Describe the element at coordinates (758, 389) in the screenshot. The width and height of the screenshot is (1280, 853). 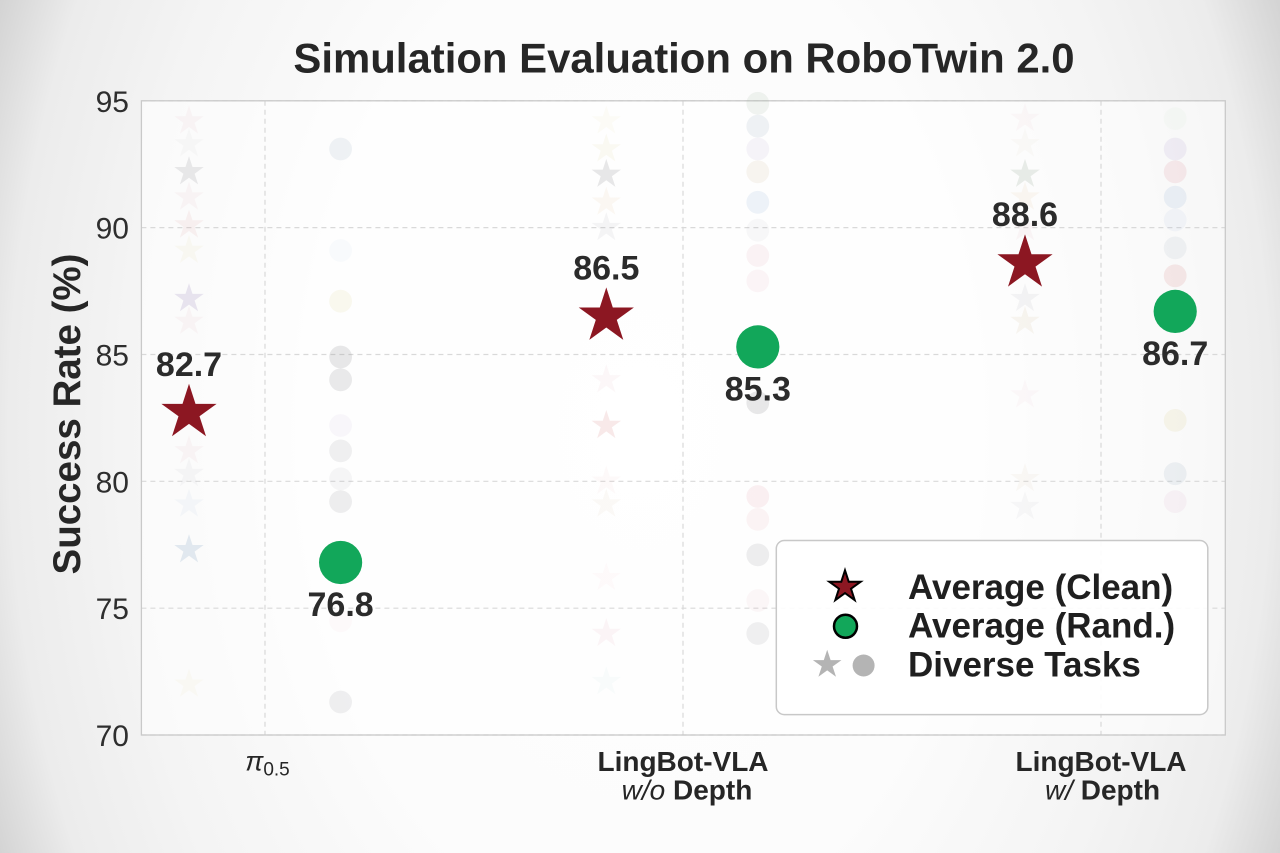
I see `svg-text: 85.3` at that location.